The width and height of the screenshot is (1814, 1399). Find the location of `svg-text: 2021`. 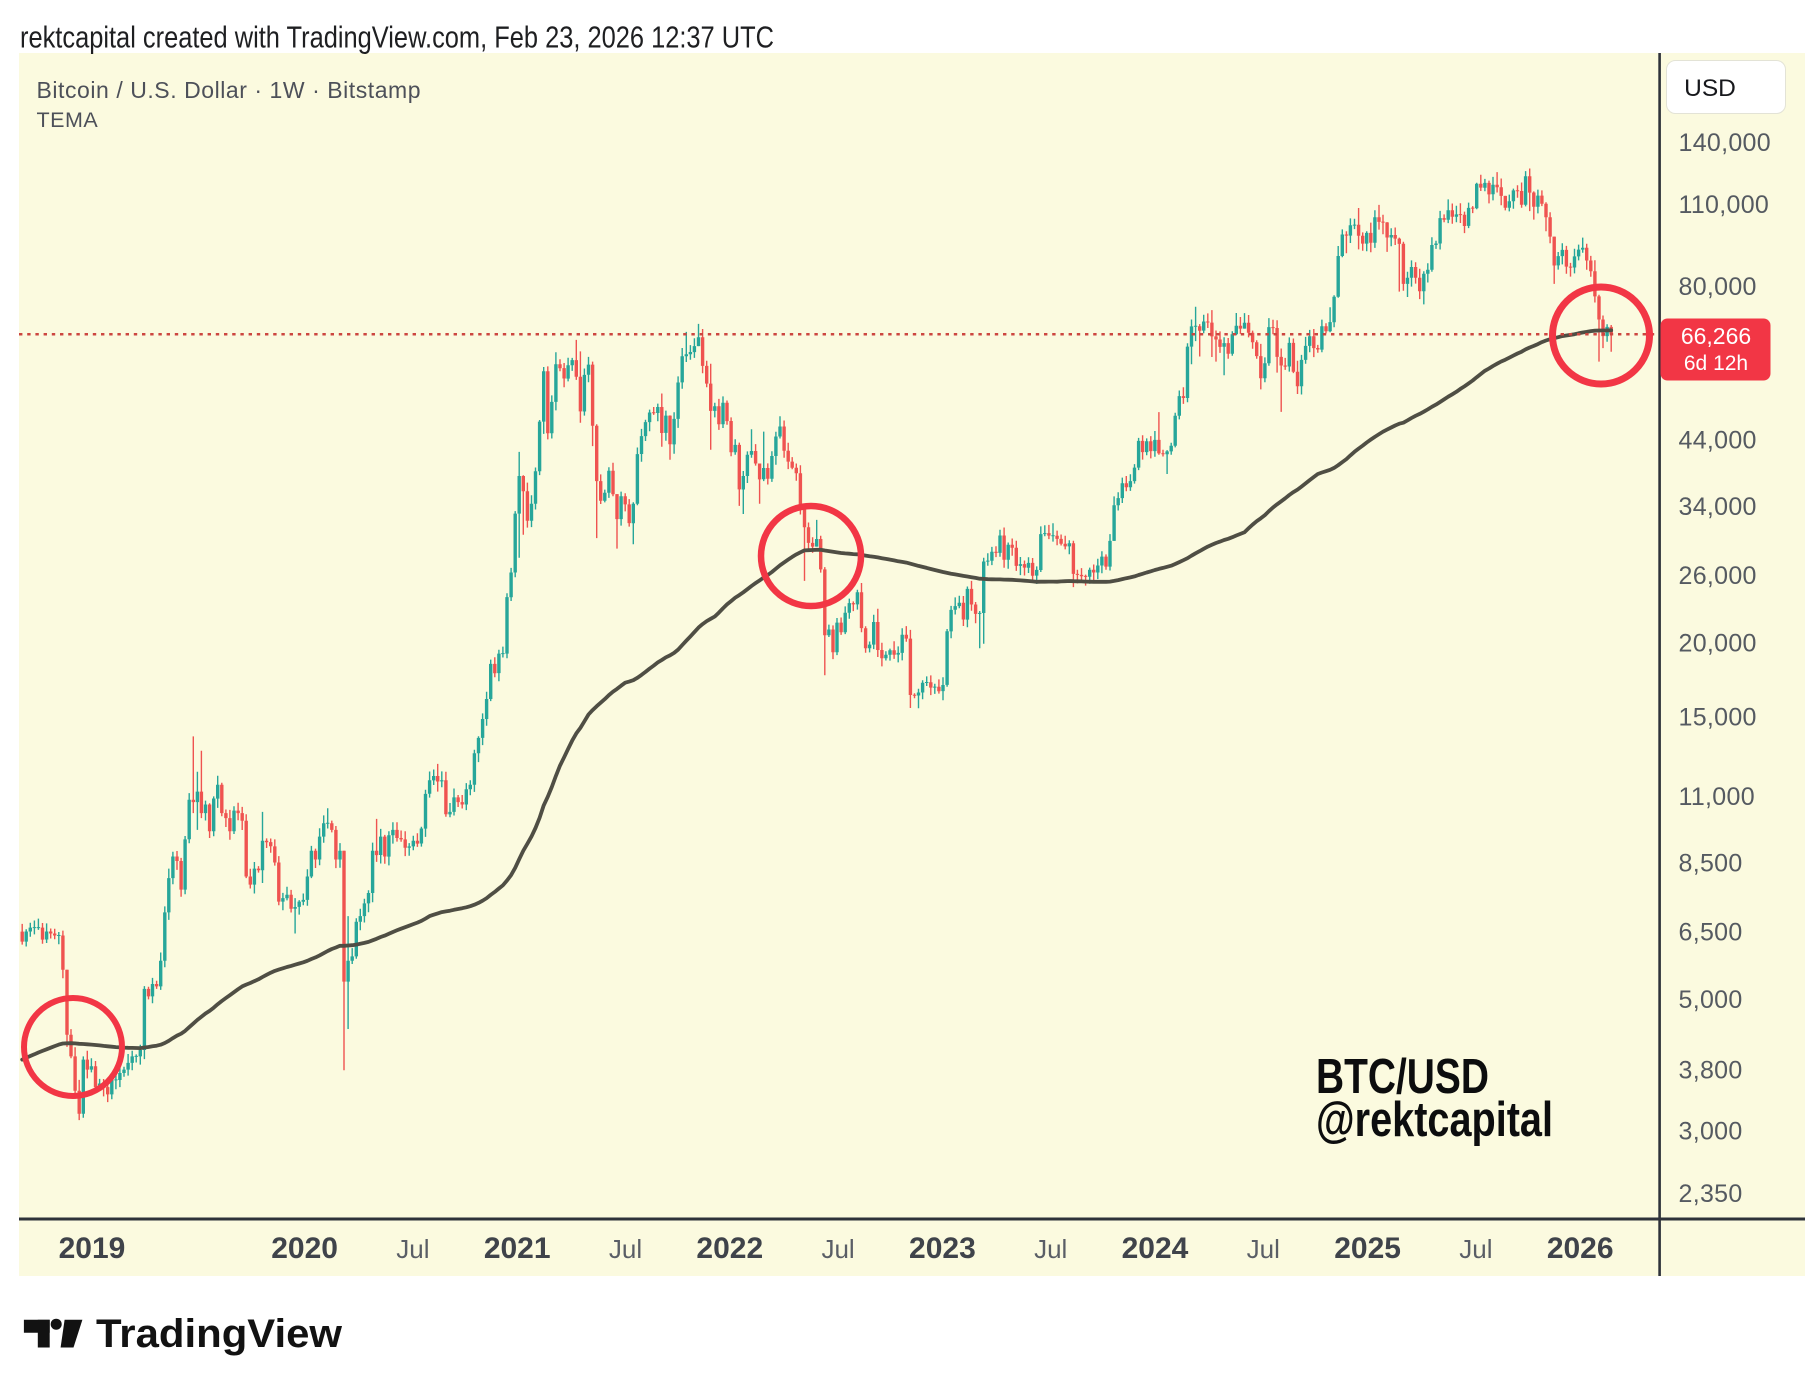

svg-text: 2021 is located at coordinates (517, 1248).